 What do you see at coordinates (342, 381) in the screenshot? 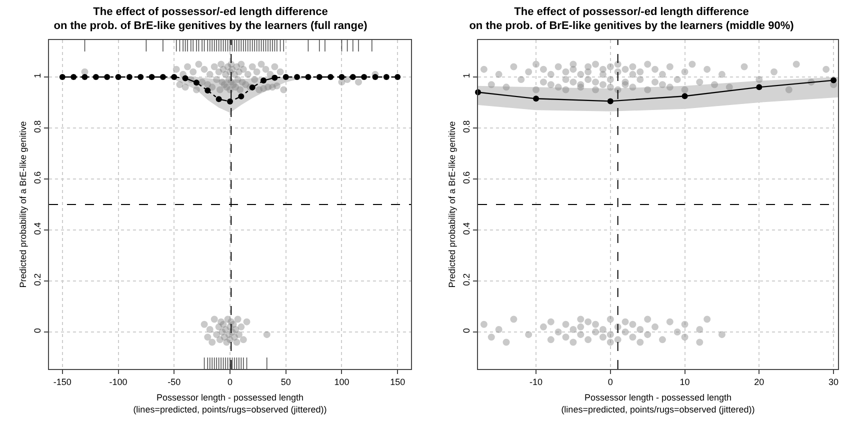
I see `x-tick-label: 100` at bounding box center [342, 381].